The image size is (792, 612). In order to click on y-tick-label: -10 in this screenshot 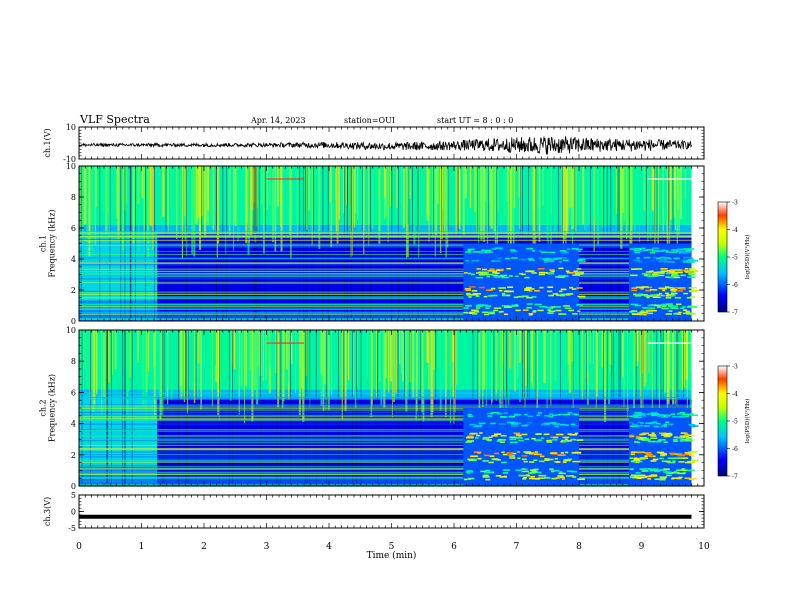, I will do `click(69, 159)`.